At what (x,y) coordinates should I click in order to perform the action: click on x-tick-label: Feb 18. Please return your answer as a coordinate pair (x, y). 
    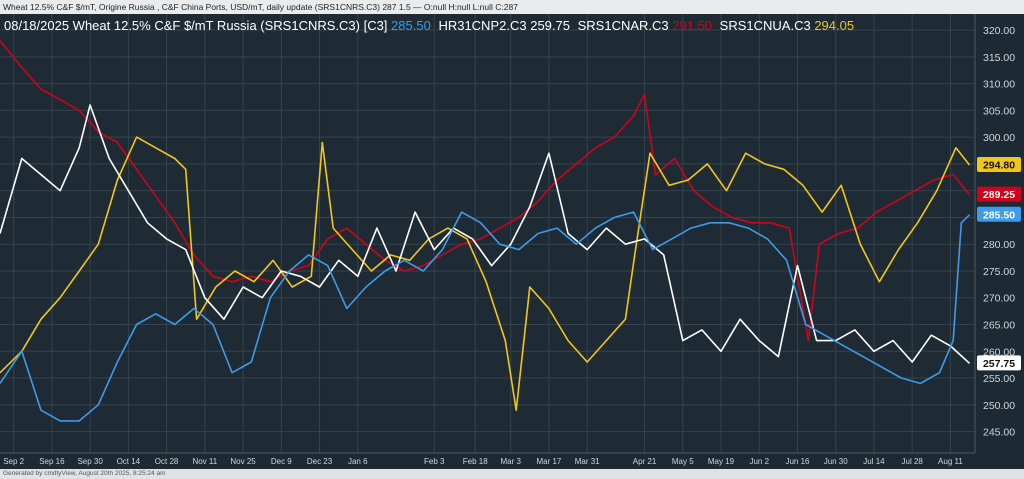
    Looking at the image, I should click on (475, 461).